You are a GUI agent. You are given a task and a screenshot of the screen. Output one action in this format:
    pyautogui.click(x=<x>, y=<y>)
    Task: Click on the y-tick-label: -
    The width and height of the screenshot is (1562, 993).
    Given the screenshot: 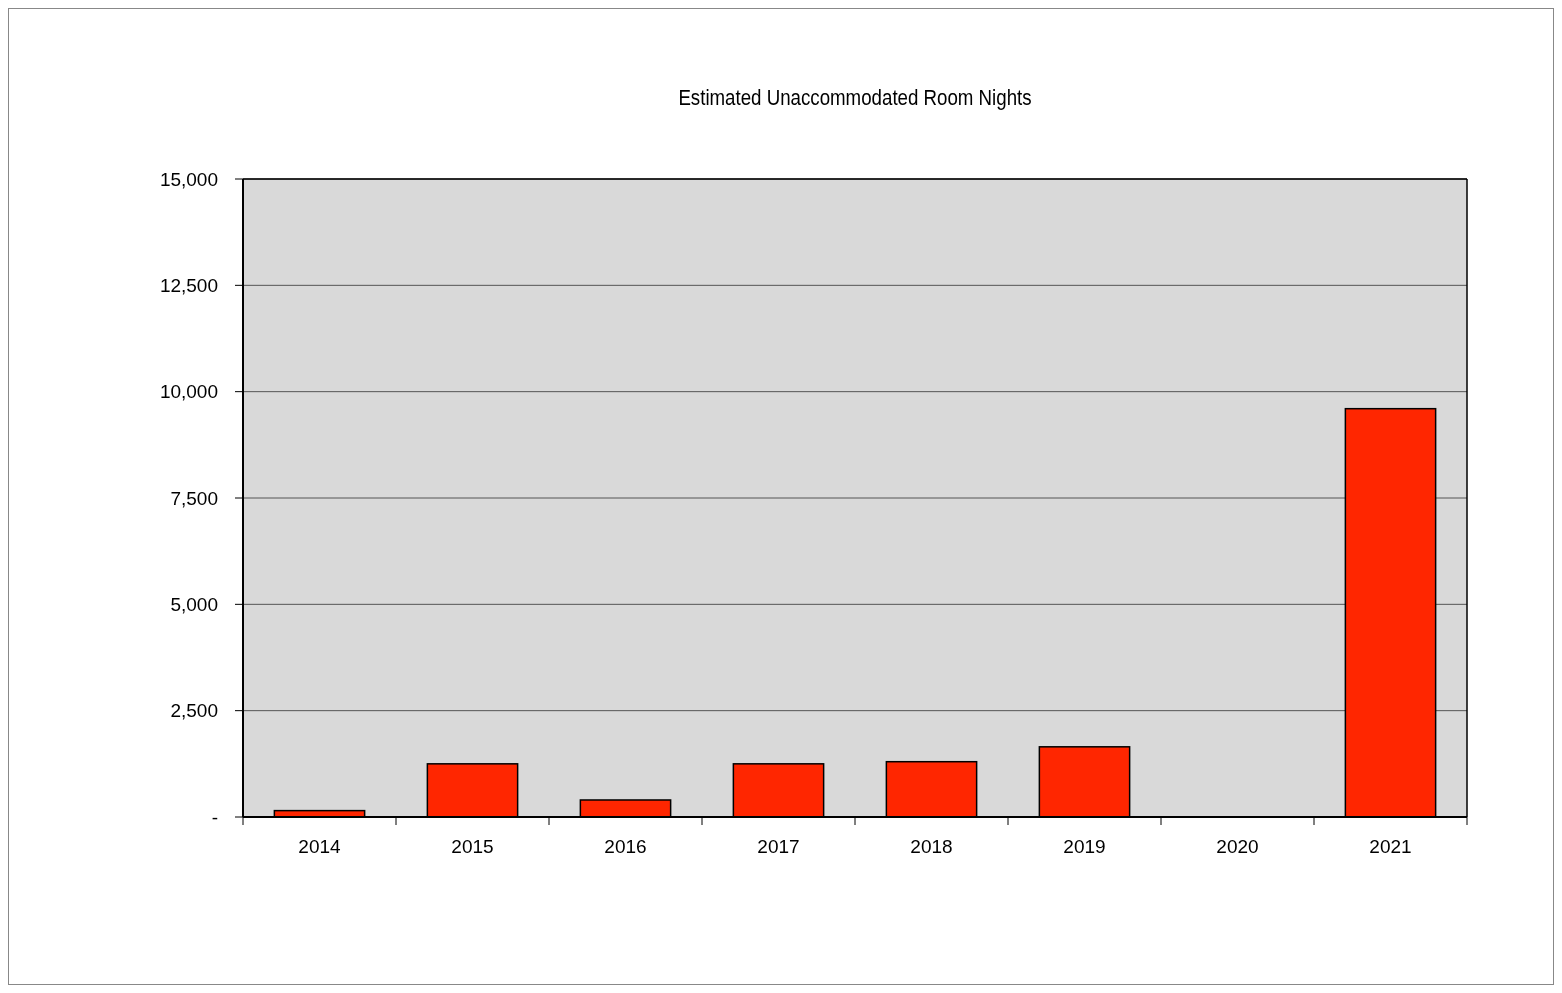 What is the action you would take?
    pyautogui.click(x=214, y=817)
    